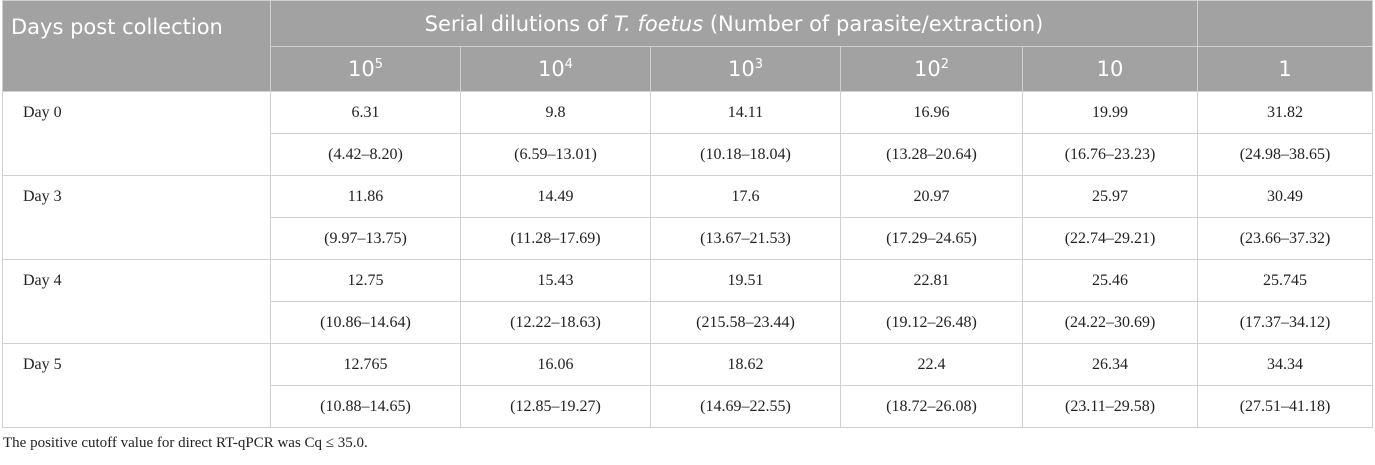 The image size is (1375, 465). What do you see at coordinates (745, 280) in the screenshot?
I see `value-cell: 19.51` at bounding box center [745, 280].